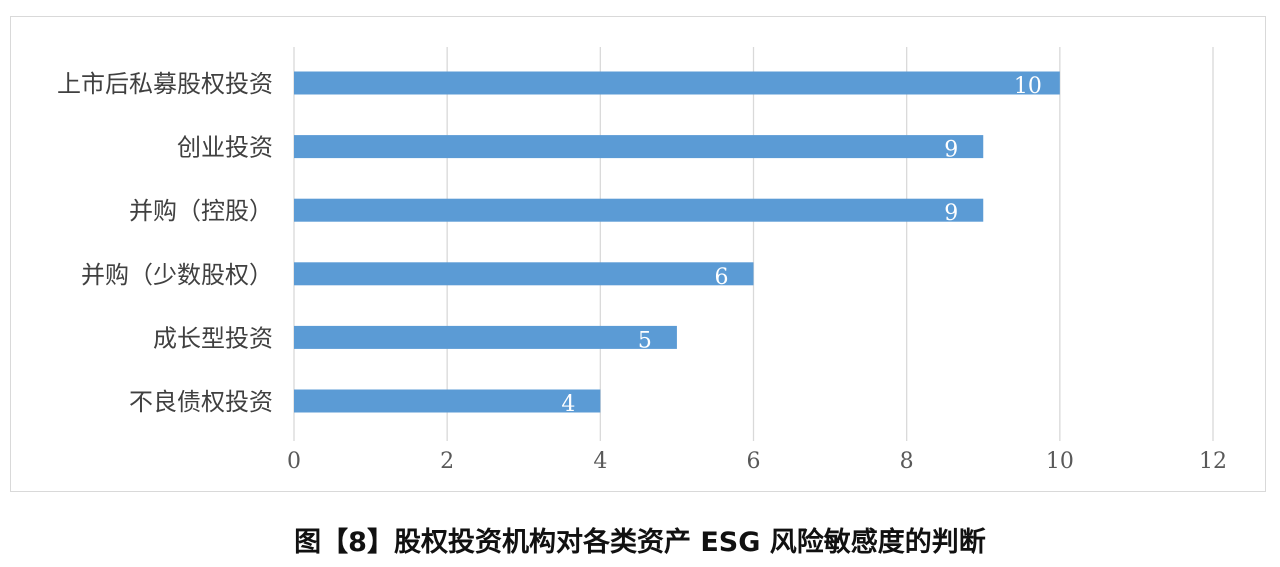 The image size is (1280, 567). Describe the element at coordinates (1028, 86) in the screenshot. I see `bar-data-label: 10` at that location.